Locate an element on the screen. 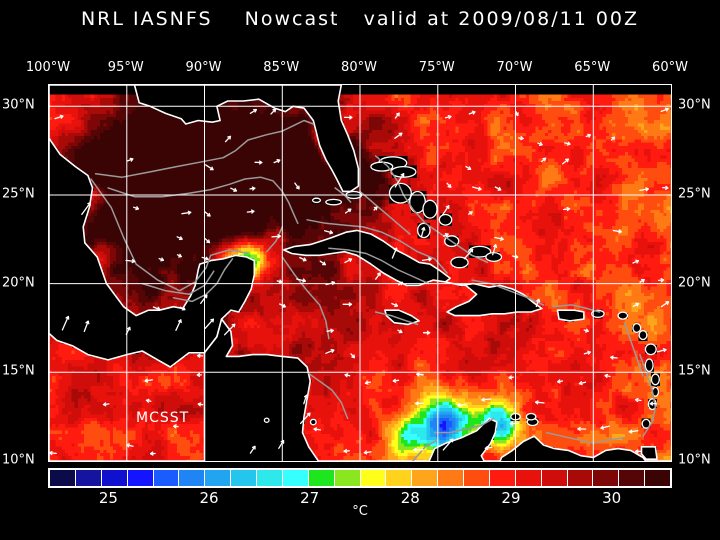 This screenshot has height=540, width=720. lat-tick-30-right: 30°N is located at coordinates (694, 105).